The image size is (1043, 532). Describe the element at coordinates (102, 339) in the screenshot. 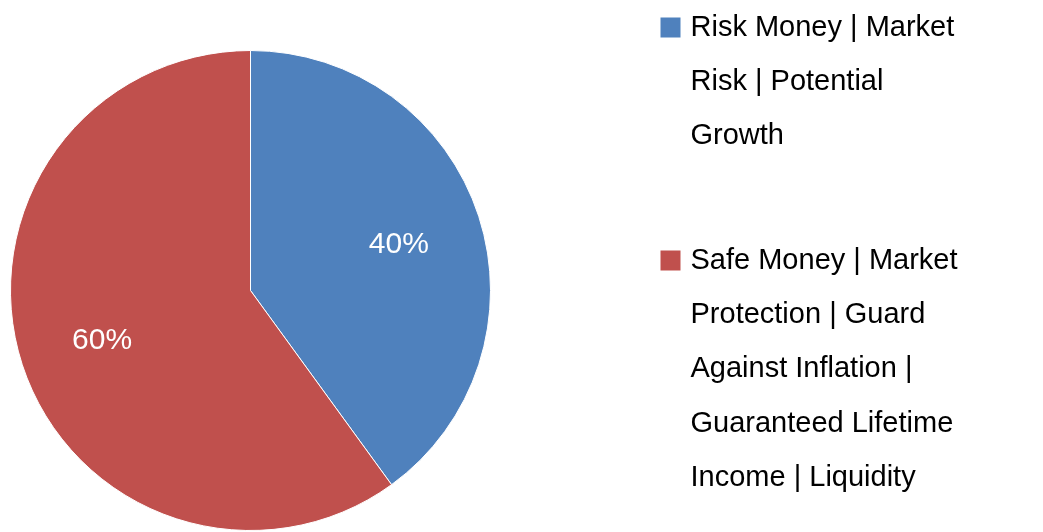

I see `data-label: 60%` at that location.